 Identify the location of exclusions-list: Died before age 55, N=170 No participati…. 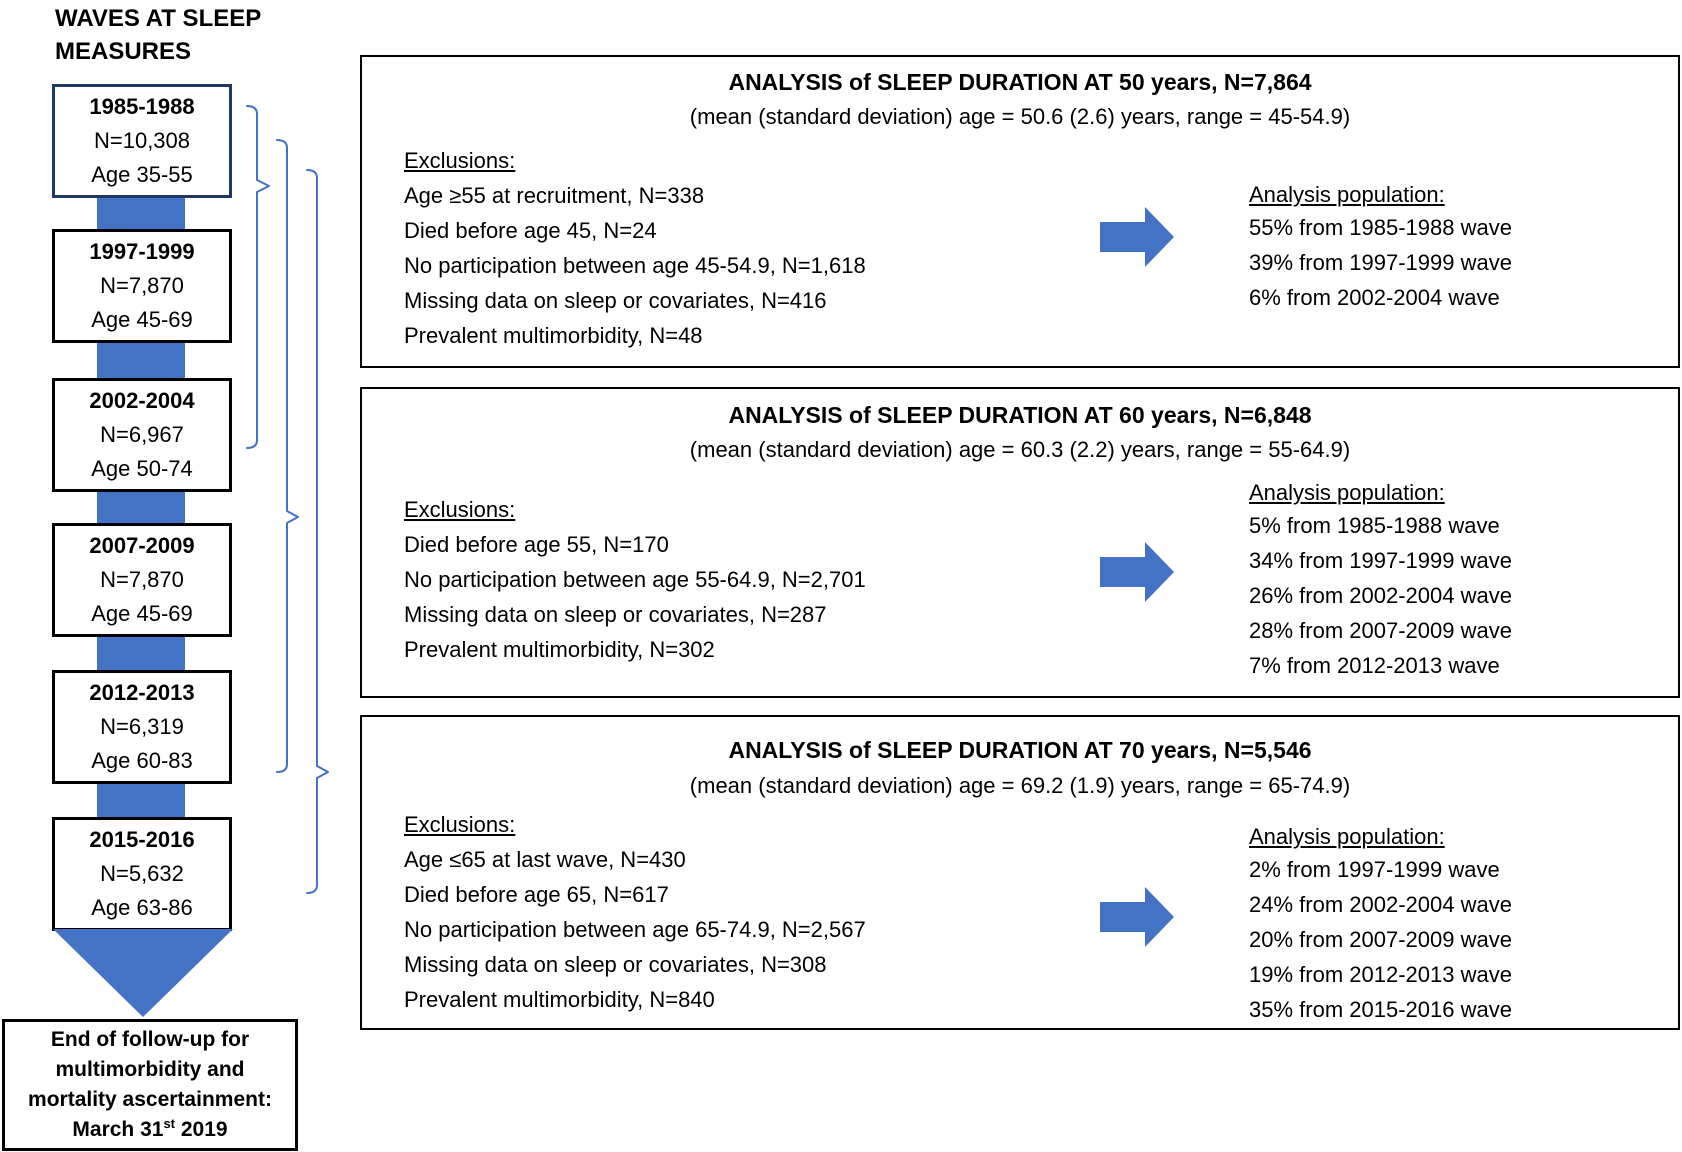
(635, 597).